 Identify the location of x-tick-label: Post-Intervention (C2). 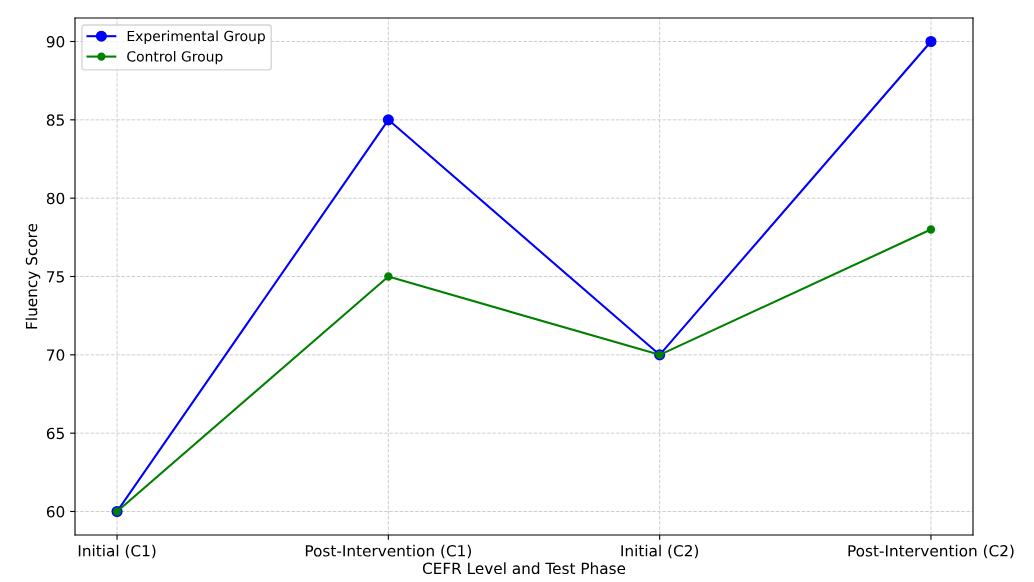
(931, 551).